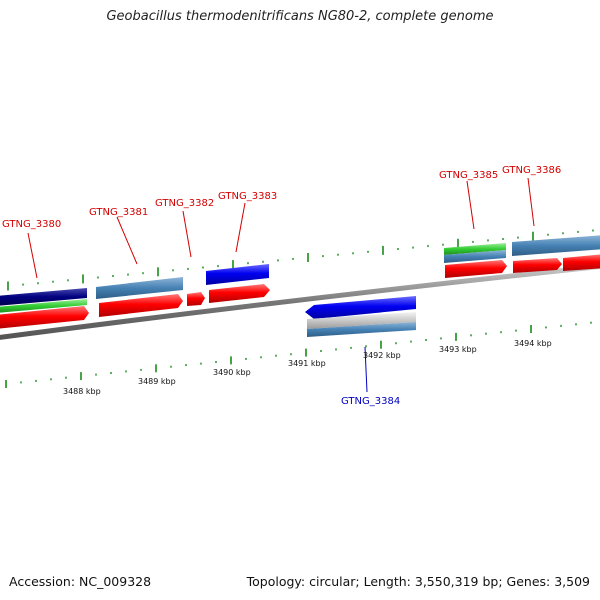 The image size is (600, 600). Describe the element at coordinates (361, 329) in the screenshot. I see `feature-steelblue-bar-reverse` at that location.